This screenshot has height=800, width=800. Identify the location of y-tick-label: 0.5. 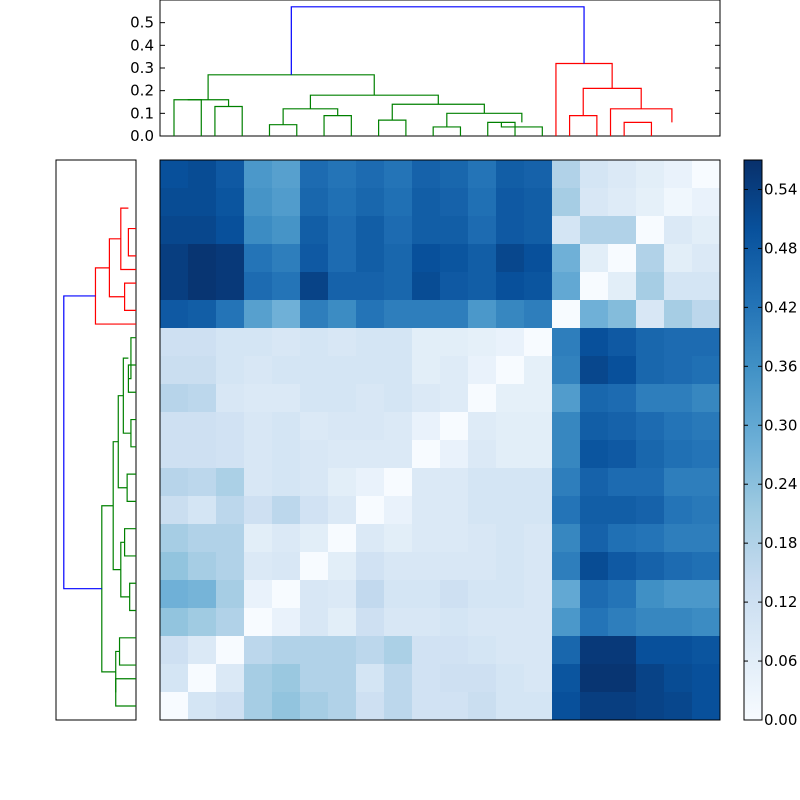
(142, 23).